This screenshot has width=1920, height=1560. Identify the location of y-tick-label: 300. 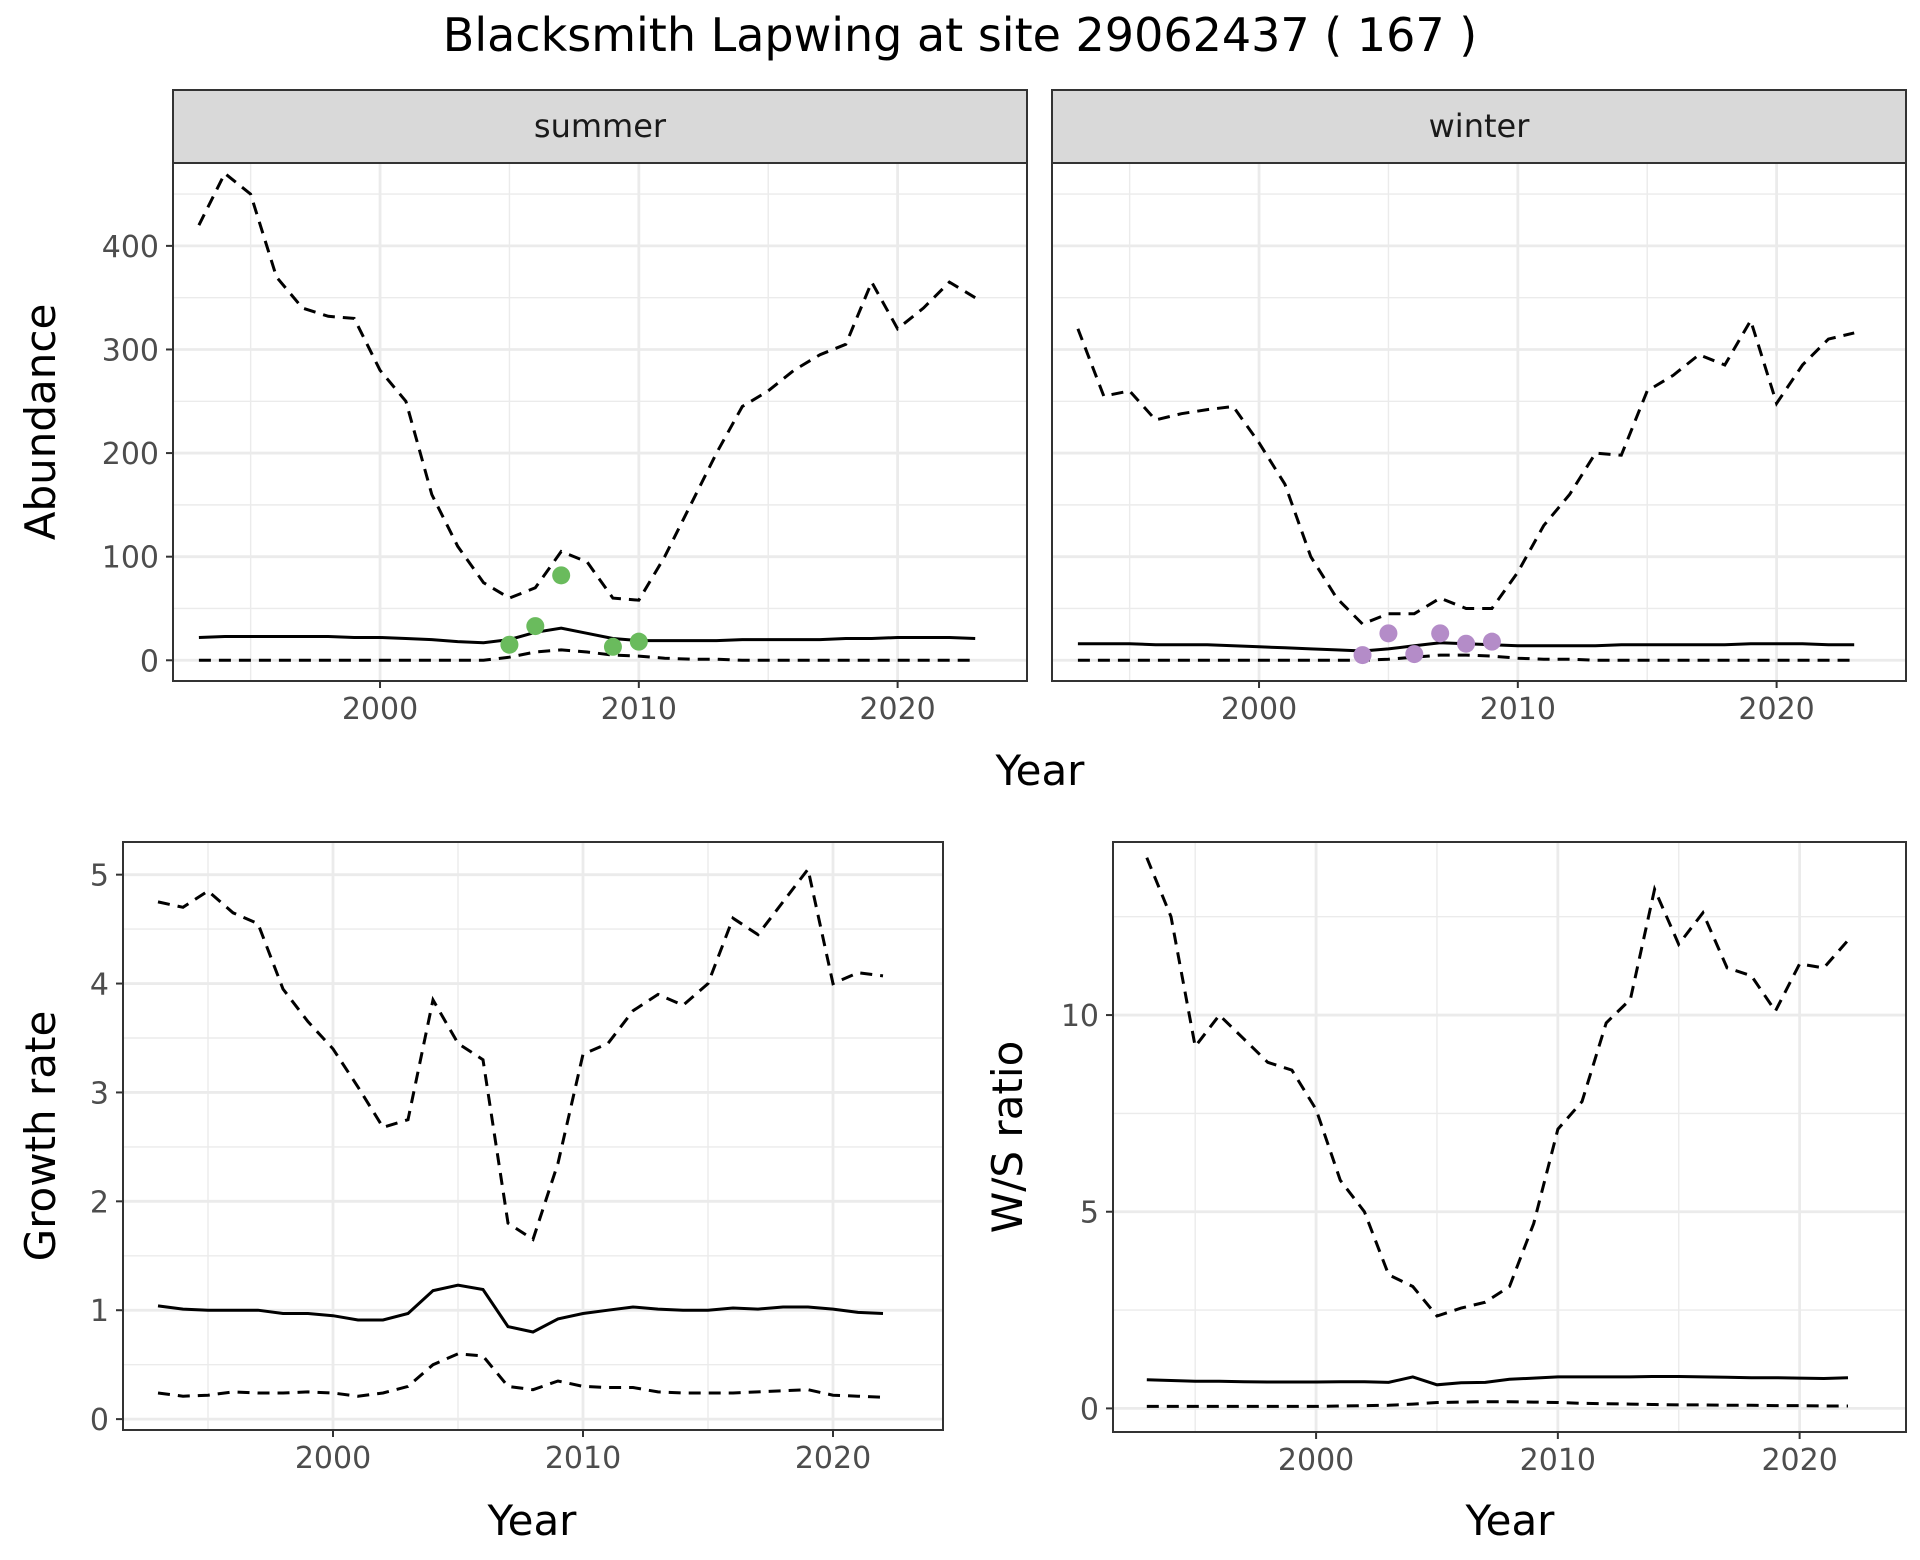
(130, 350).